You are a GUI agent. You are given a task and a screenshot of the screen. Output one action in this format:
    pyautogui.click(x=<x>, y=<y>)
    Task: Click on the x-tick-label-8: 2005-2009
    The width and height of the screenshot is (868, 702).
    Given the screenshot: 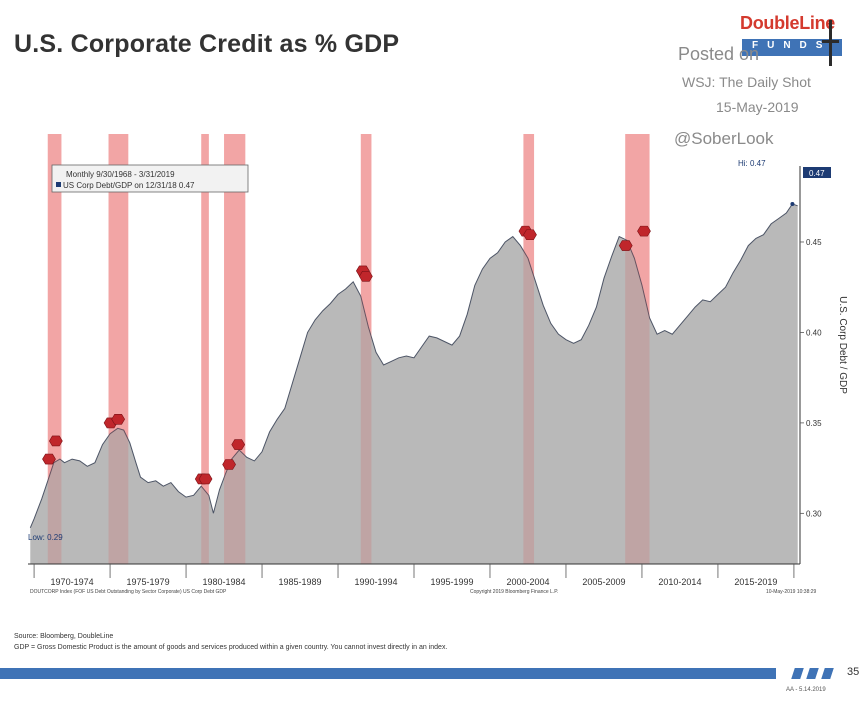 What is the action you would take?
    pyautogui.click(x=603, y=582)
    